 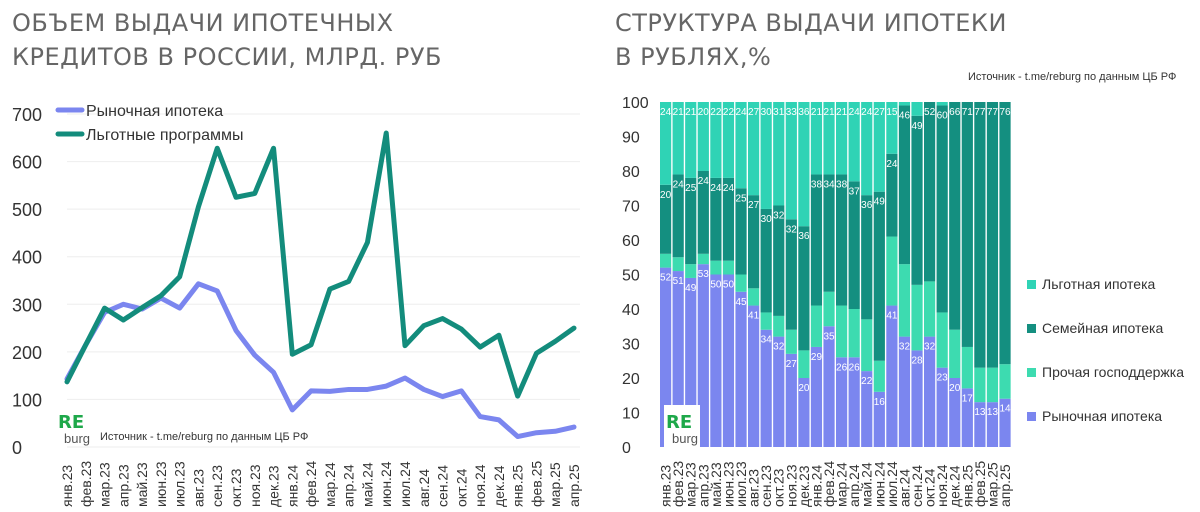 I want to click on bar-data-label: 15, so click(x=892, y=112).